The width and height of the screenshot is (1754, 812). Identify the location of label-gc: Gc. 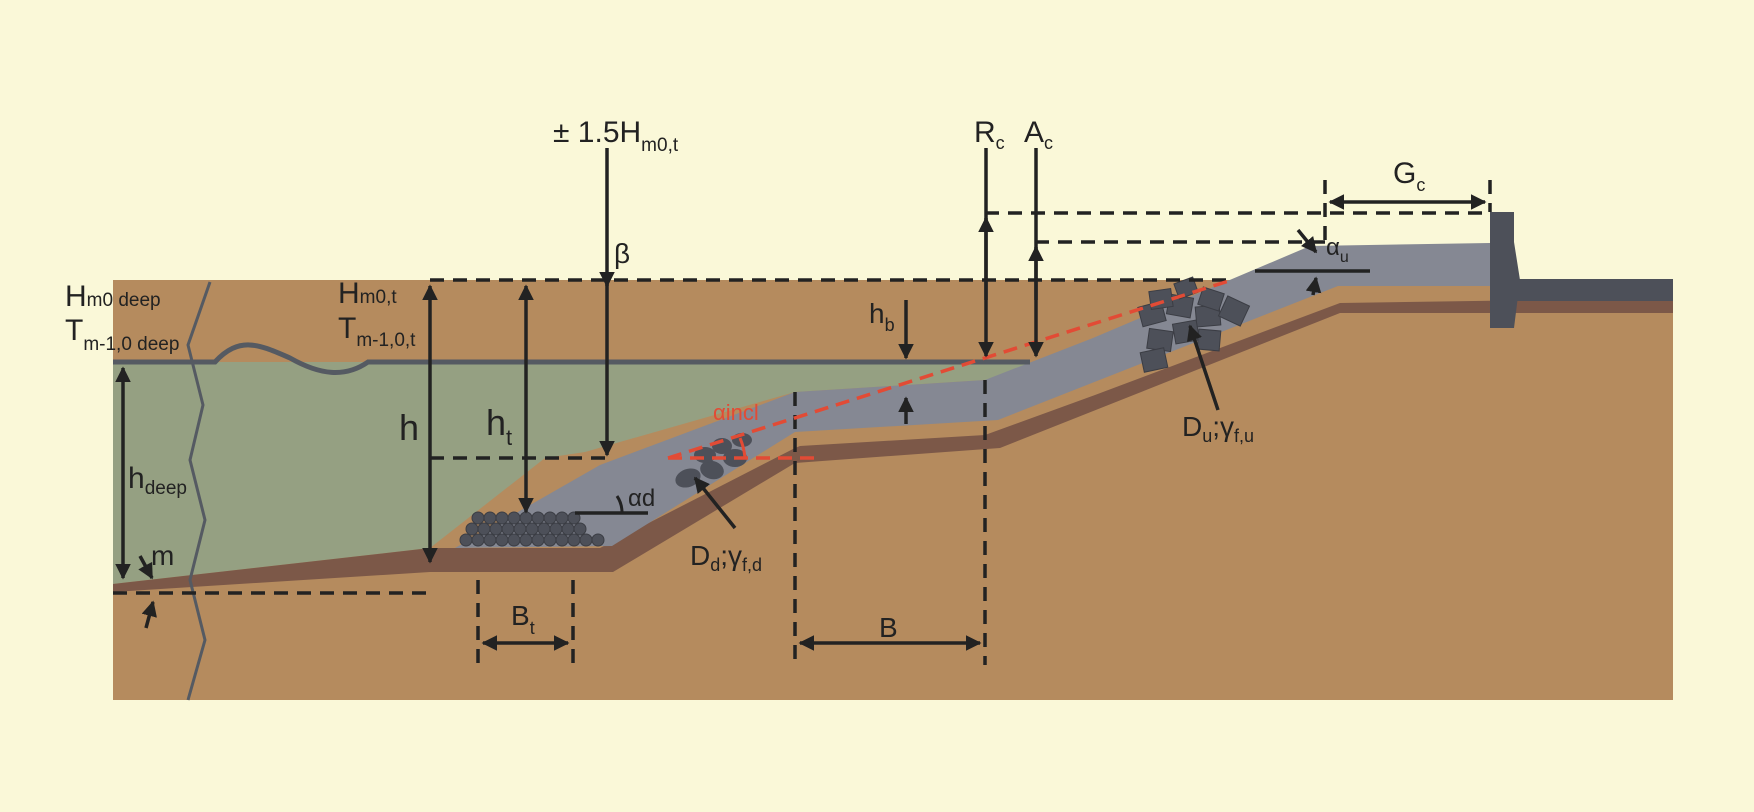
(1409, 176).